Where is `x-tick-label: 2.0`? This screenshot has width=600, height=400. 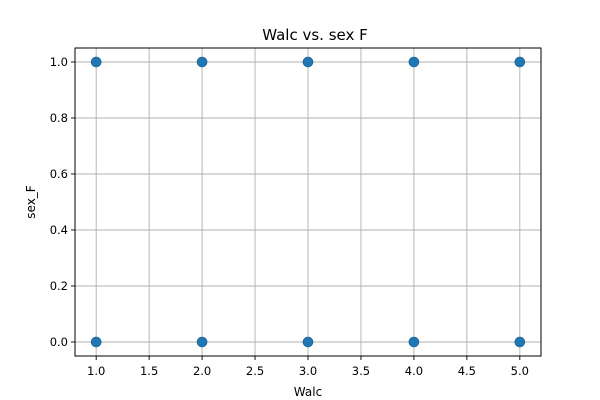
x-tick-label: 2.0 is located at coordinates (202, 371).